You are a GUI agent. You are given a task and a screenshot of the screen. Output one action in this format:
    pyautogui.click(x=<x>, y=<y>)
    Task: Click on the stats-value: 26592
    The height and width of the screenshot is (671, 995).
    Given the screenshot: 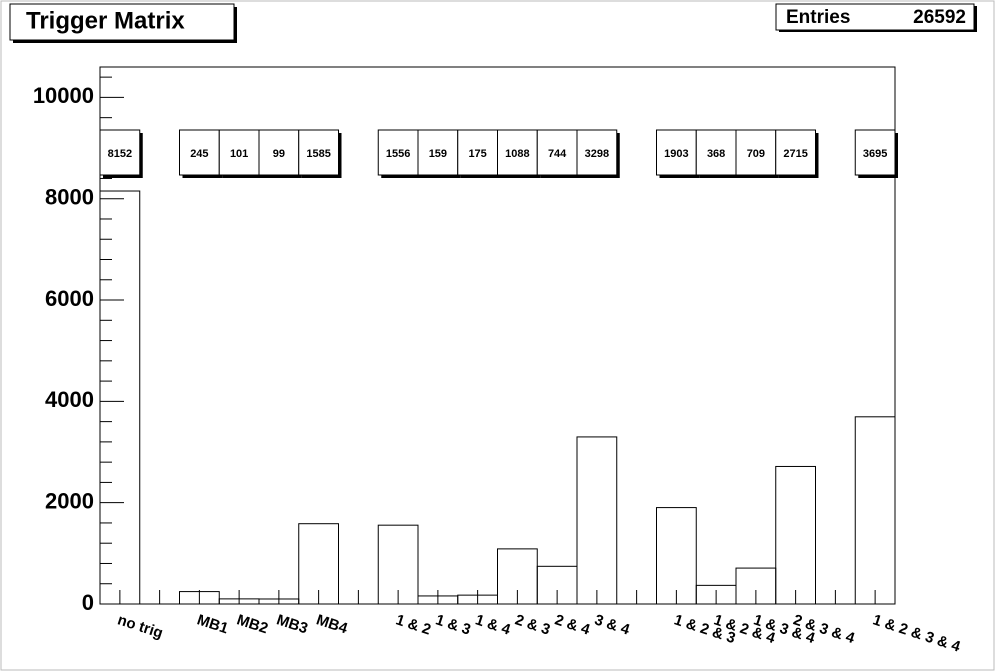 What is the action you would take?
    pyautogui.click(x=939, y=17)
    